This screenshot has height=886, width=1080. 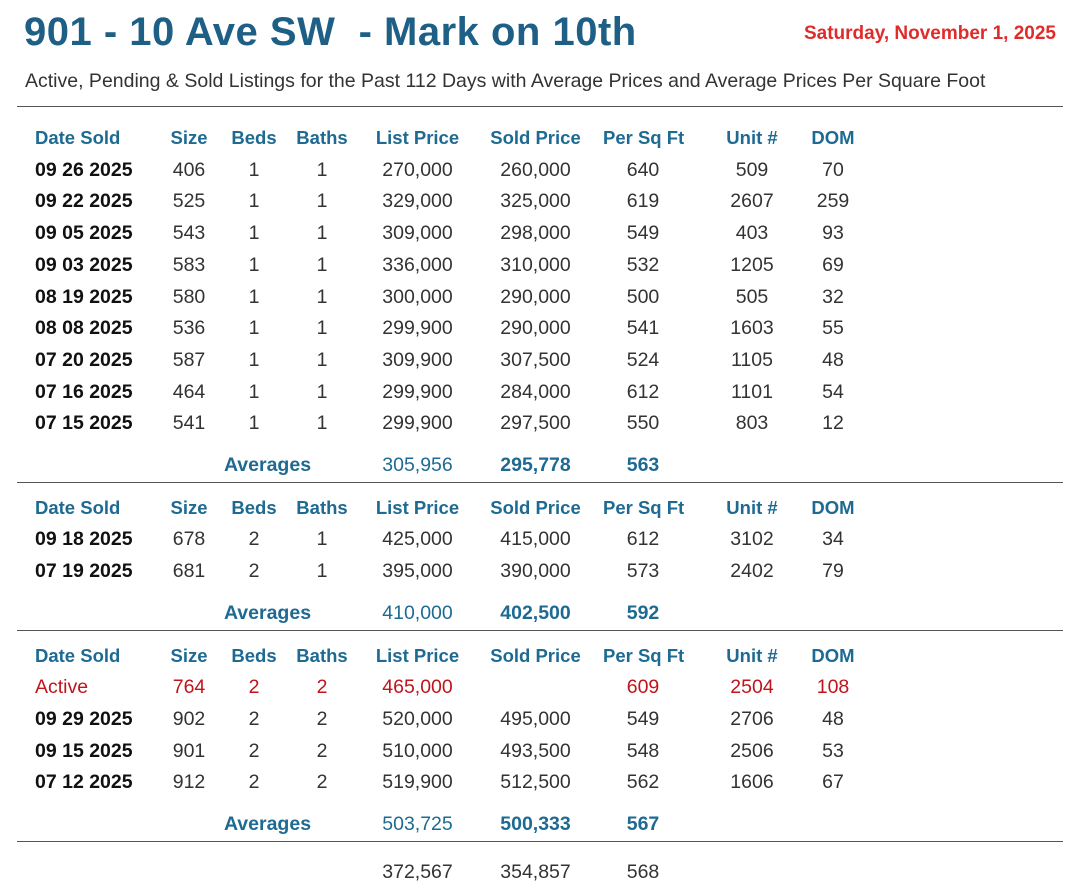 What do you see at coordinates (84, 359) in the screenshot?
I see `cell-date: 07 20 2025` at bounding box center [84, 359].